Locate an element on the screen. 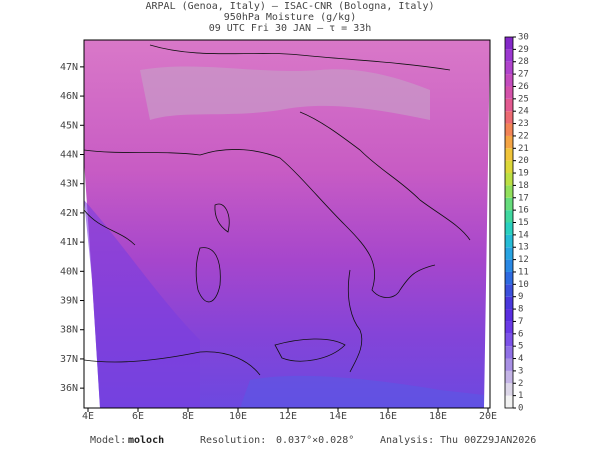 This screenshot has height=450, width=600. lon-tick-label: 16E is located at coordinates (388, 416).